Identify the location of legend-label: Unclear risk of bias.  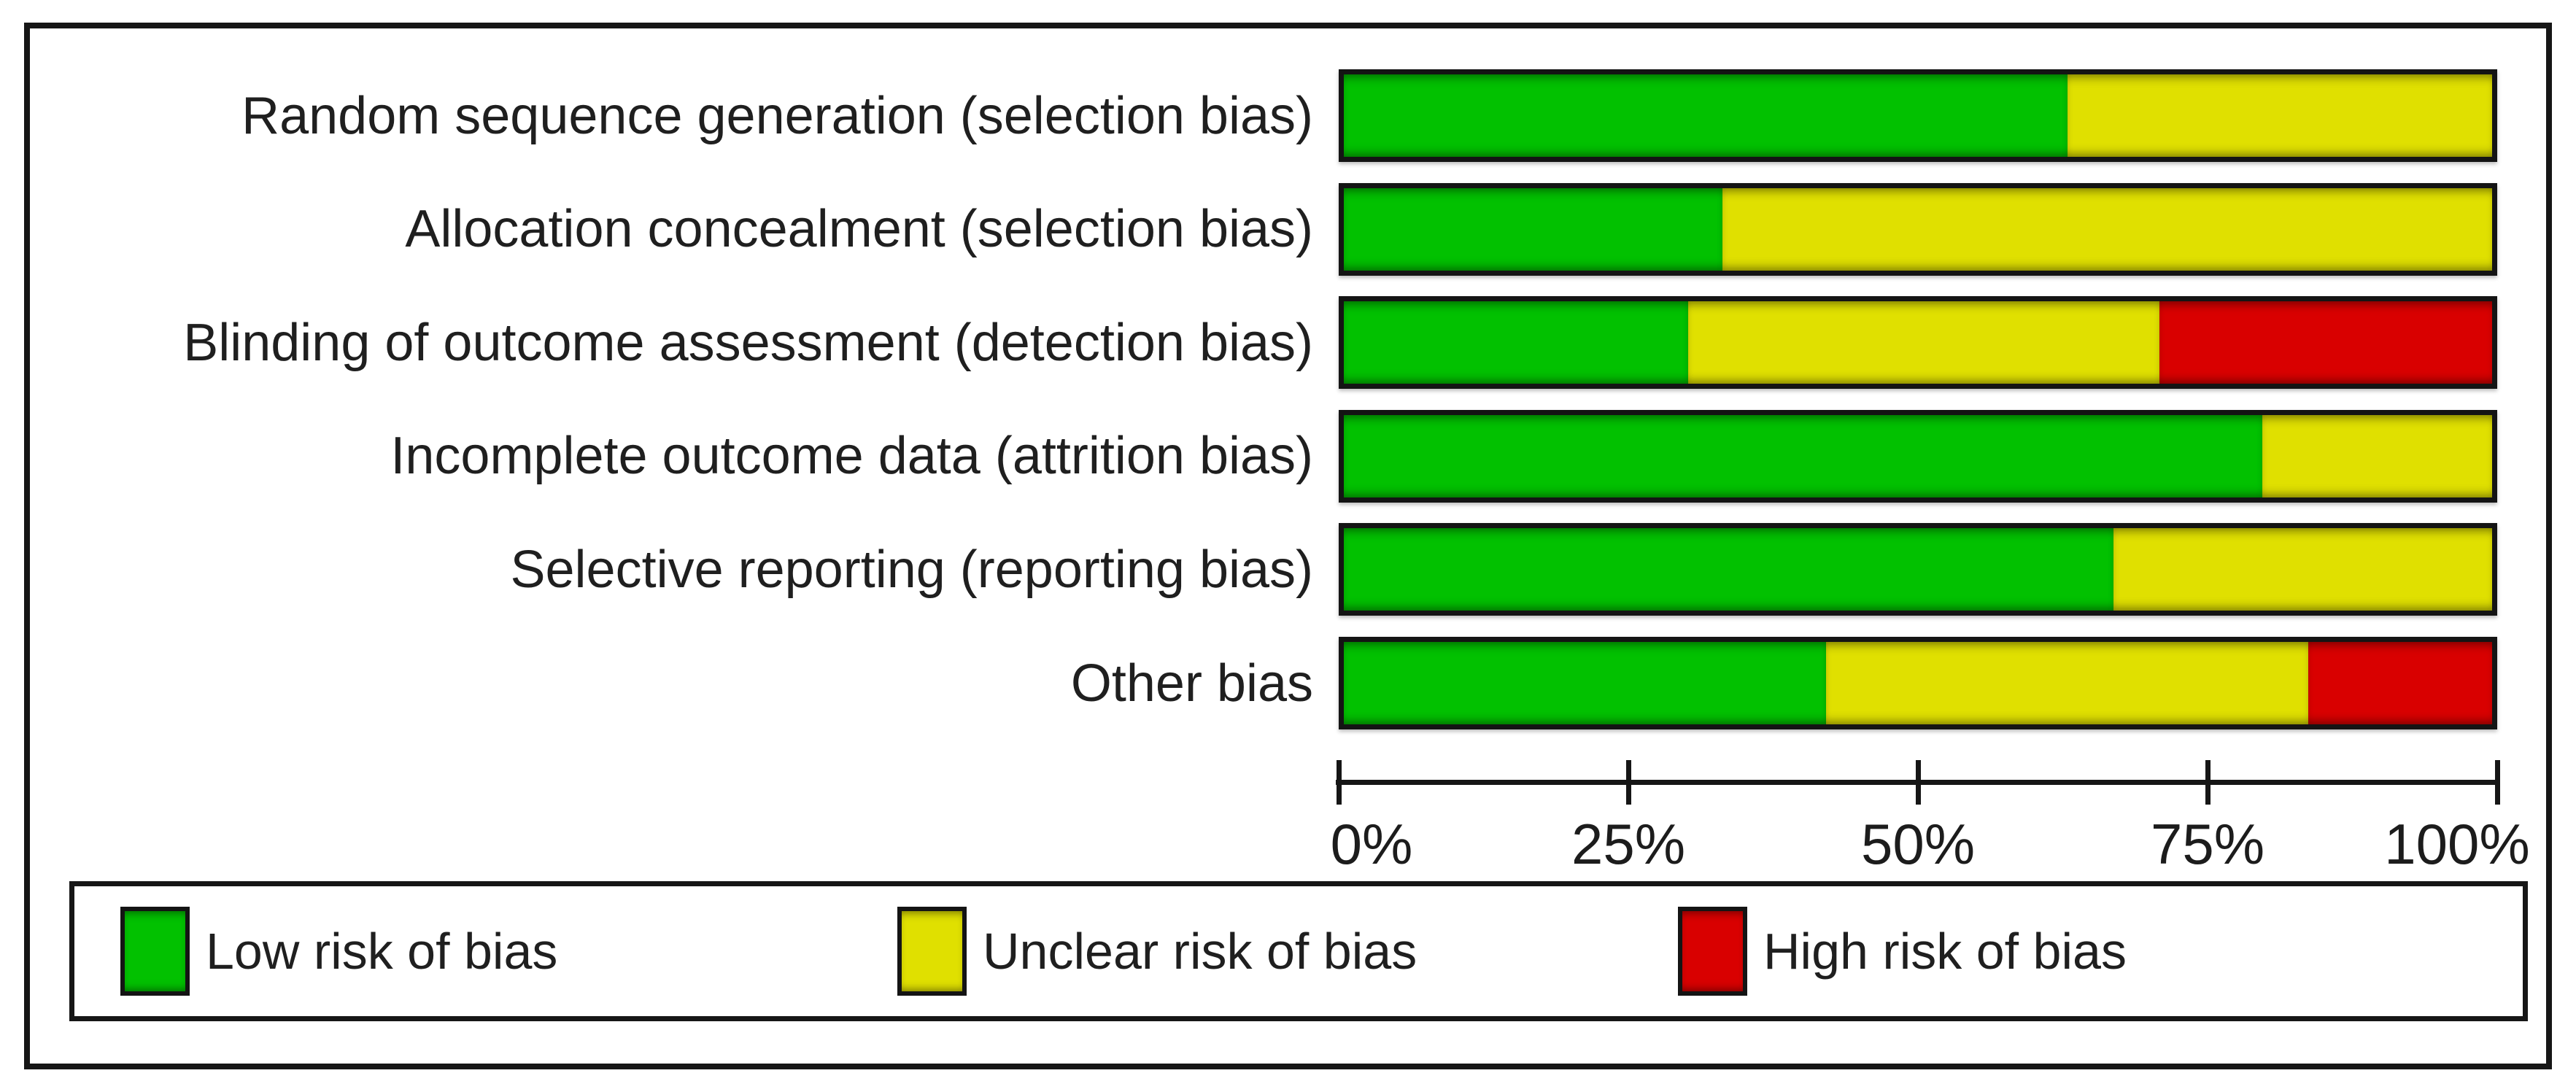
(1200, 951).